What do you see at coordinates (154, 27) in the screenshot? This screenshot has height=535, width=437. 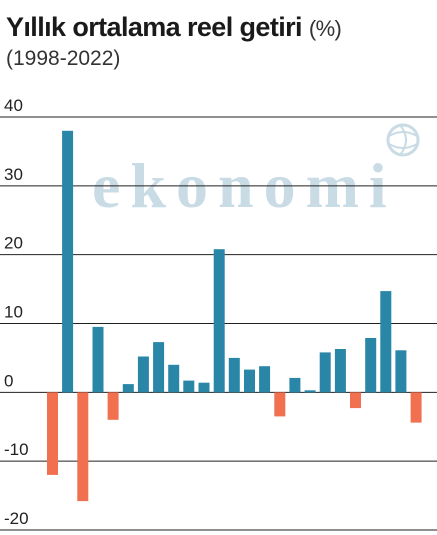 I see `chart-title-text: Yıllık ortalama reel getiri` at bounding box center [154, 27].